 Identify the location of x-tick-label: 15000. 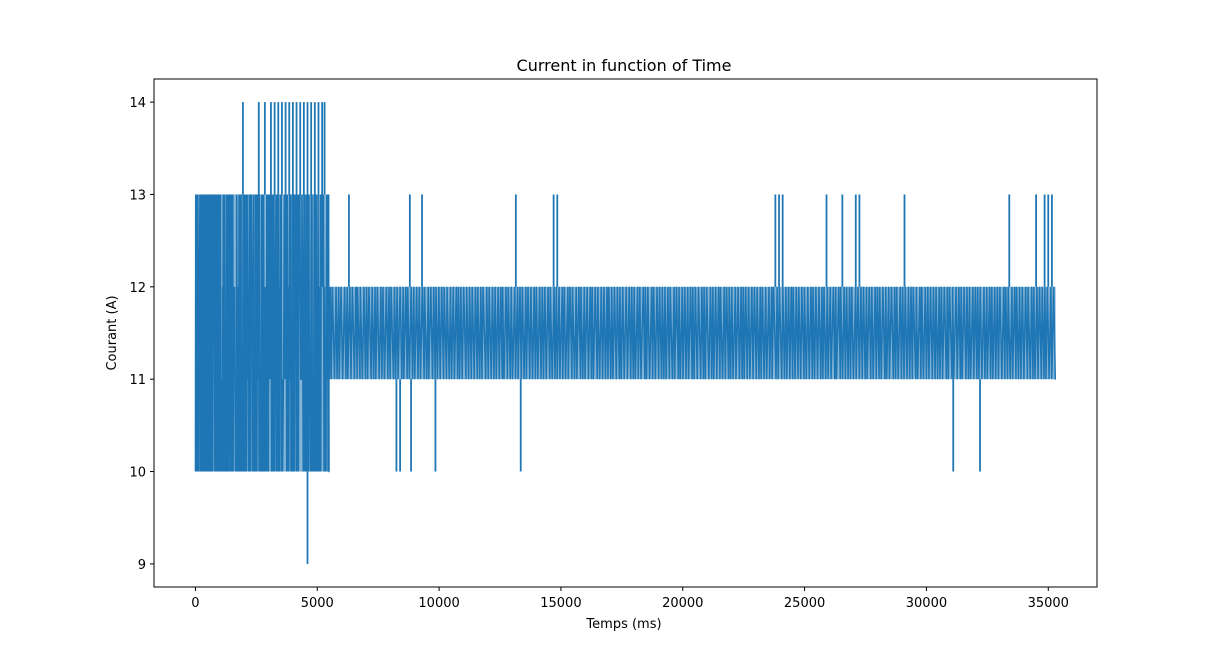
(560, 603).